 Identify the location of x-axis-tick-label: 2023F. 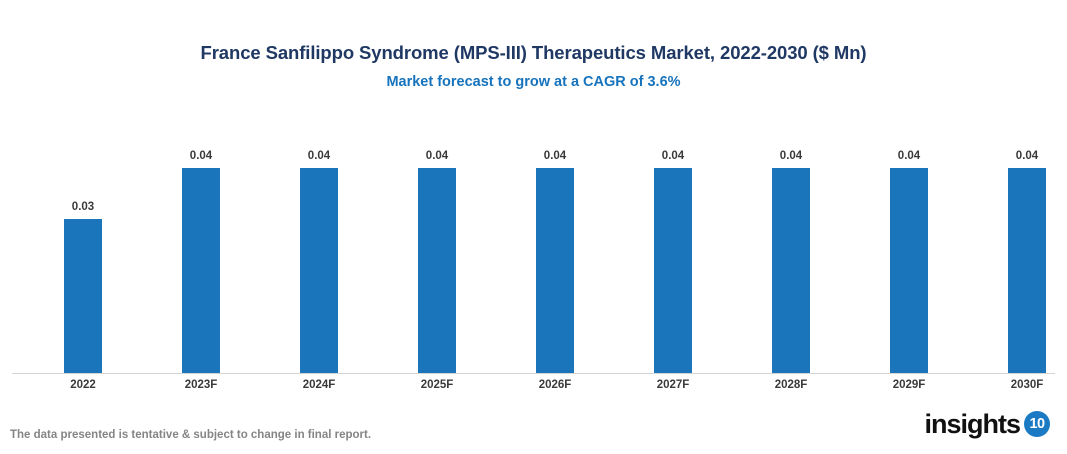
(201, 385).